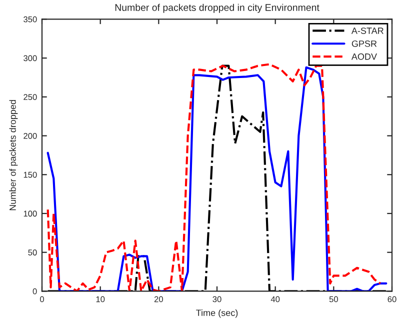 The height and width of the screenshot is (320, 400). Describe the element at coordinates (30, 19) in the screenshot. I see `y-tick-label: 350` at that location.